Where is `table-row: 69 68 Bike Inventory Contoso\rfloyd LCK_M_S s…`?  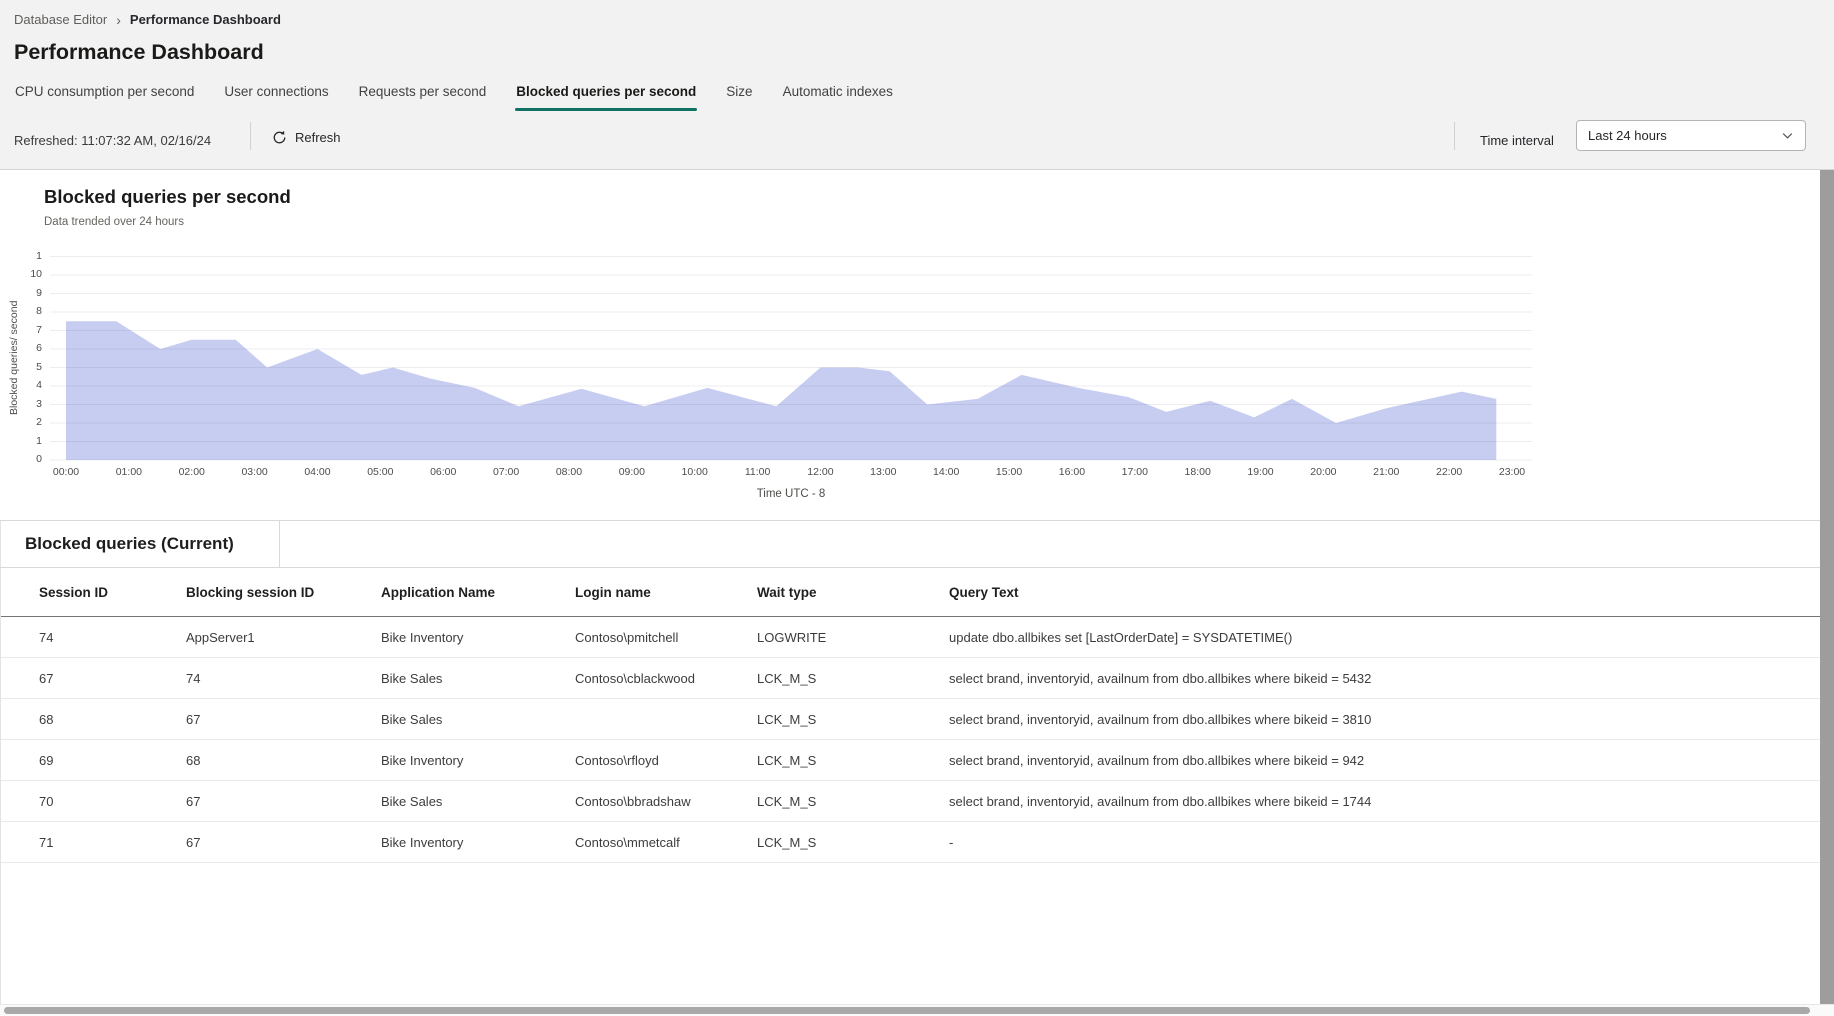
table-row: 69 68 Bike Inventory Contoso\rfloyd LCK_M_S s… is located at coordinates (910, 760).